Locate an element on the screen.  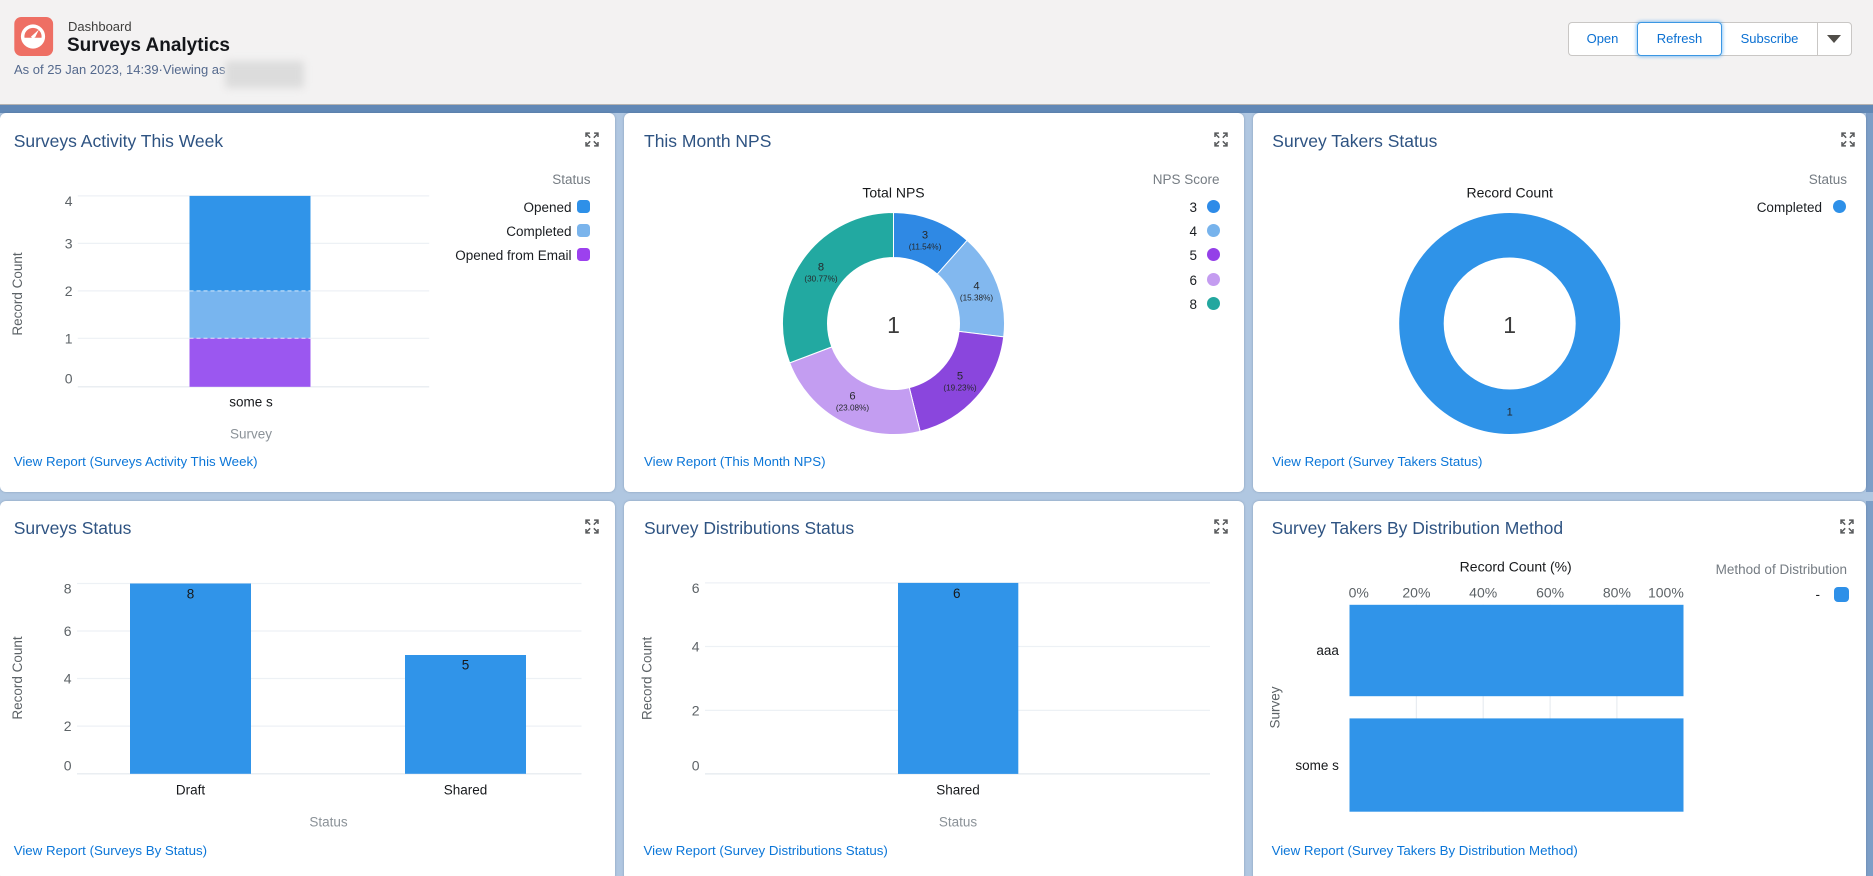
svg-text: (23.08%) is located at coordinates (851, 408).